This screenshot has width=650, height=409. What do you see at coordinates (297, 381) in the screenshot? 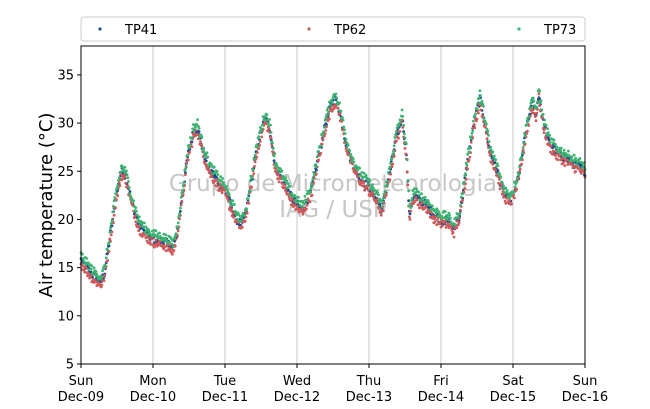
I see `x-tick-label-day: Wed` at bounding box center [297, 381].